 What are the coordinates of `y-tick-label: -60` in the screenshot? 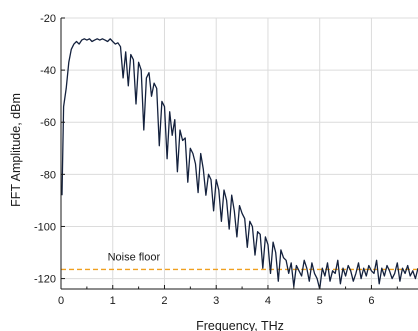 It's located at (48, 123).